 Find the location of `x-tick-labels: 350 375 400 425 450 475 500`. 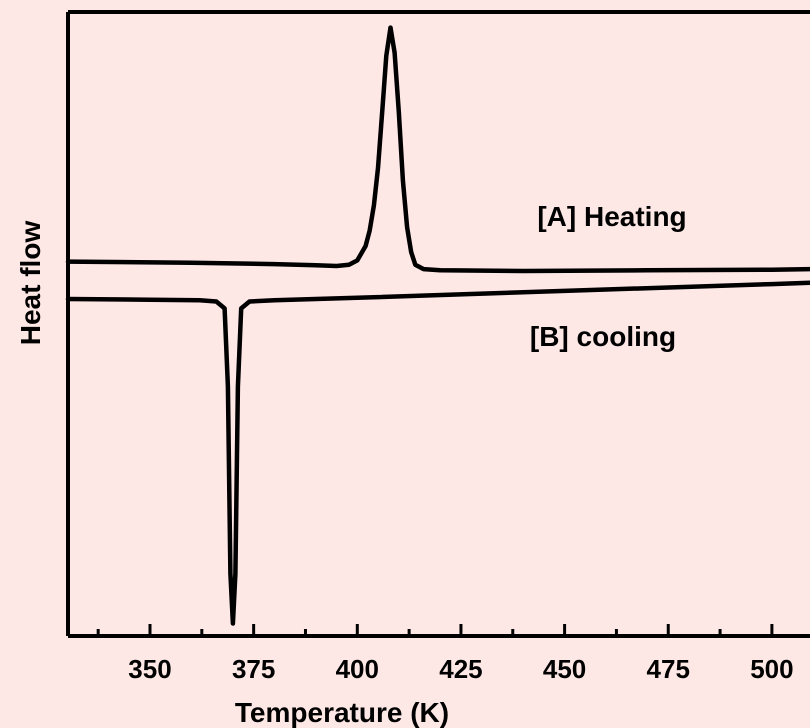

x-tick-labels: 350 375 400 425 450 475 500 is located at coordinates (460, 669).